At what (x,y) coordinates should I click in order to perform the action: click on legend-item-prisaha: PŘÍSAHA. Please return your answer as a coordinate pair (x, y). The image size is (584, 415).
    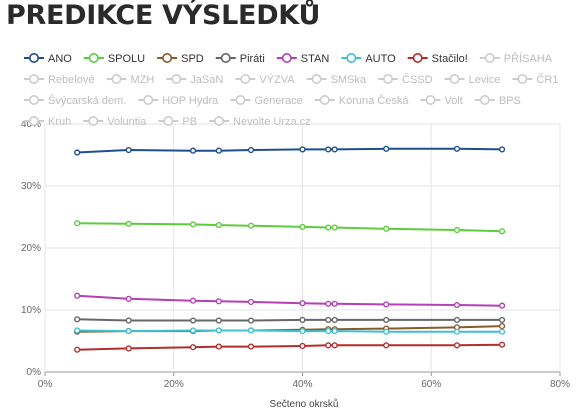
    Looking at the image, I should click on (516, 58).